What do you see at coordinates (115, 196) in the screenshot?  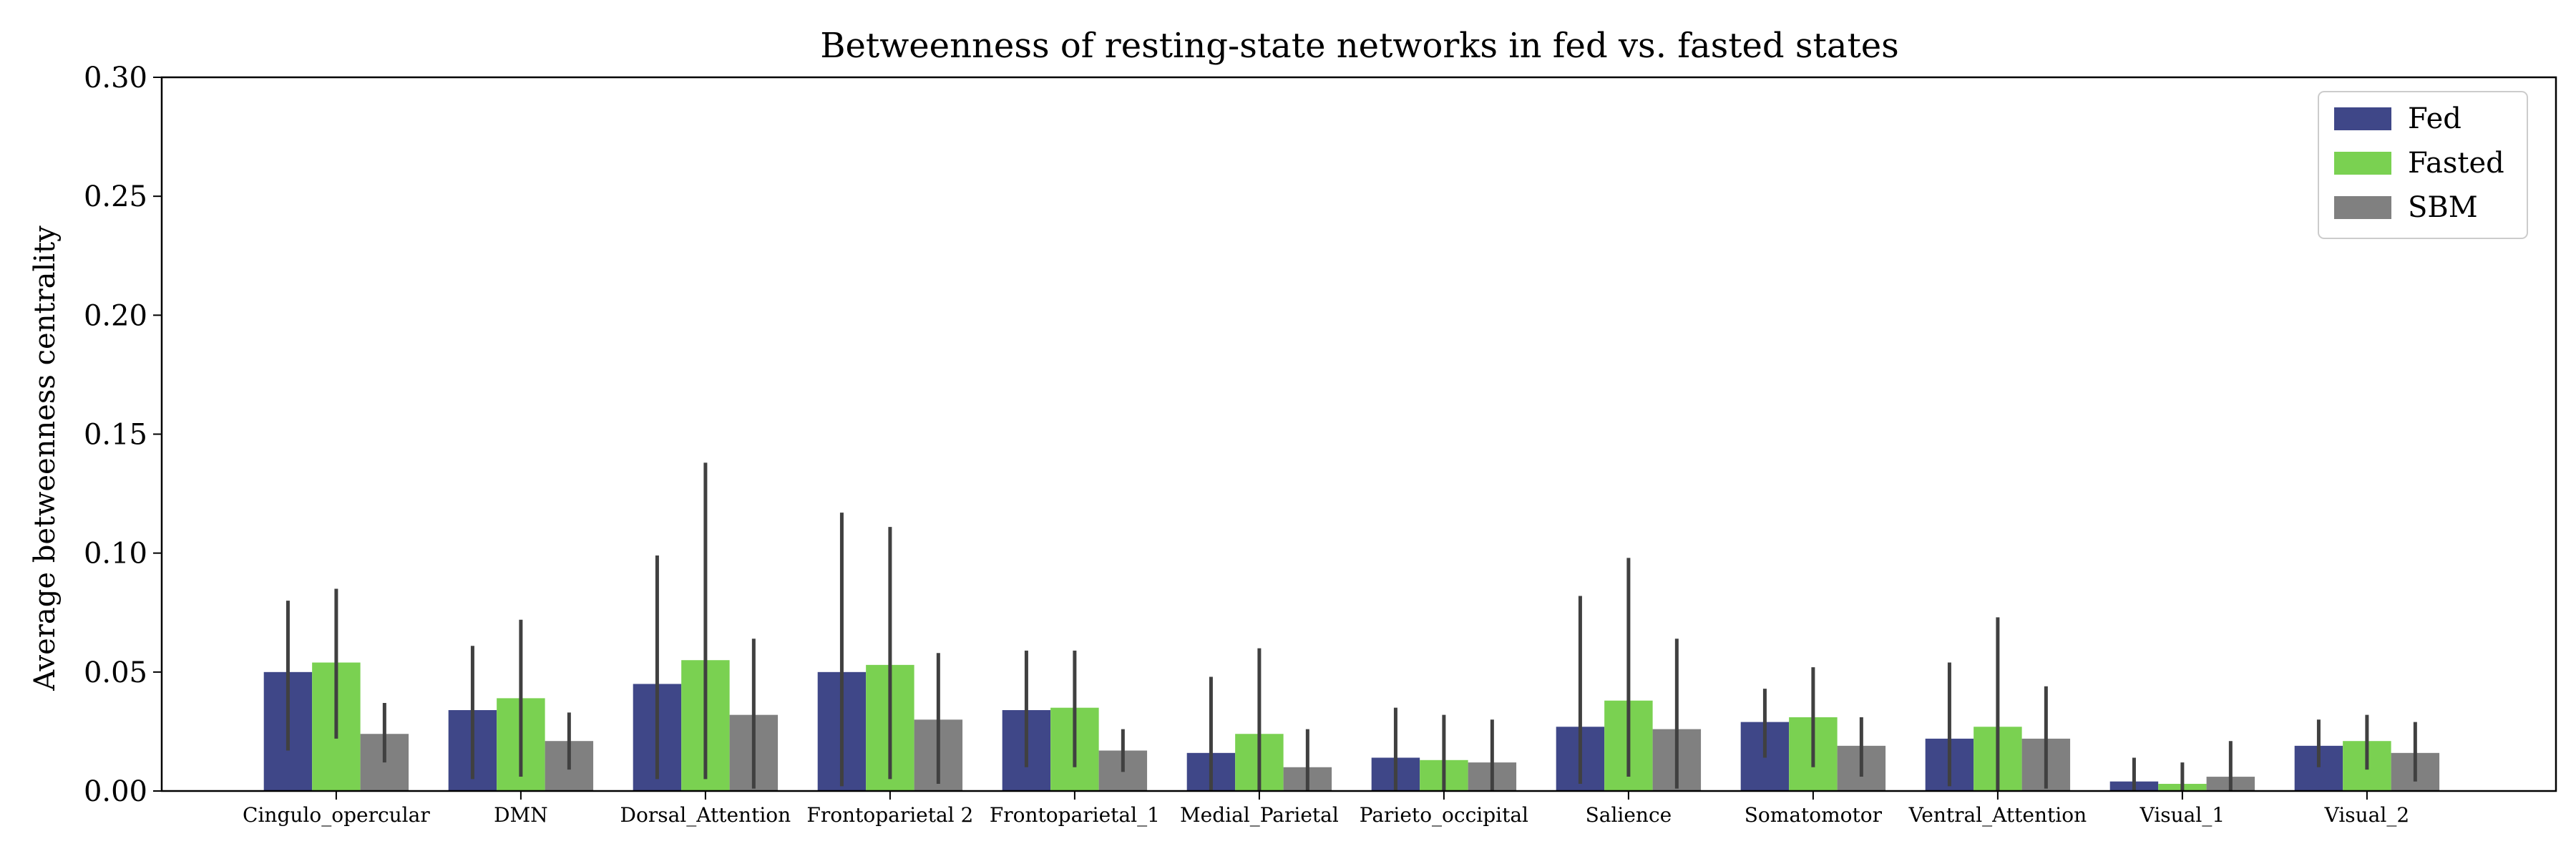 I see `y-tick-label: 0.25` at bounding box center [115, 196].